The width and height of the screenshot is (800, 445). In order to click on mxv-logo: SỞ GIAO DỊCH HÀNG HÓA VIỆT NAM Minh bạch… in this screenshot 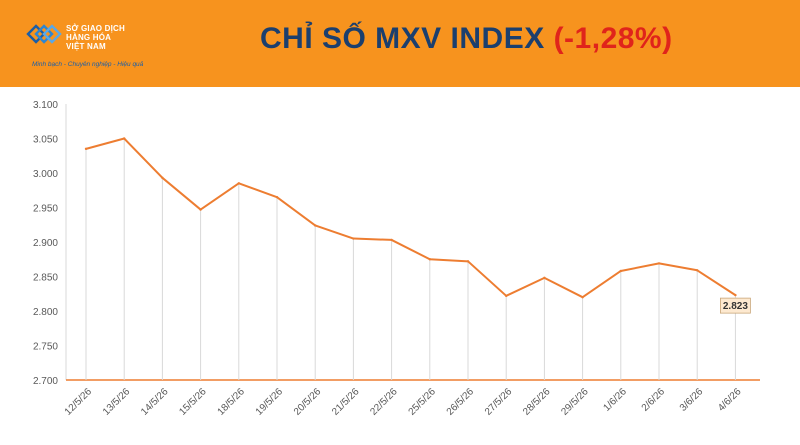, I will do `click(101, 45)`.